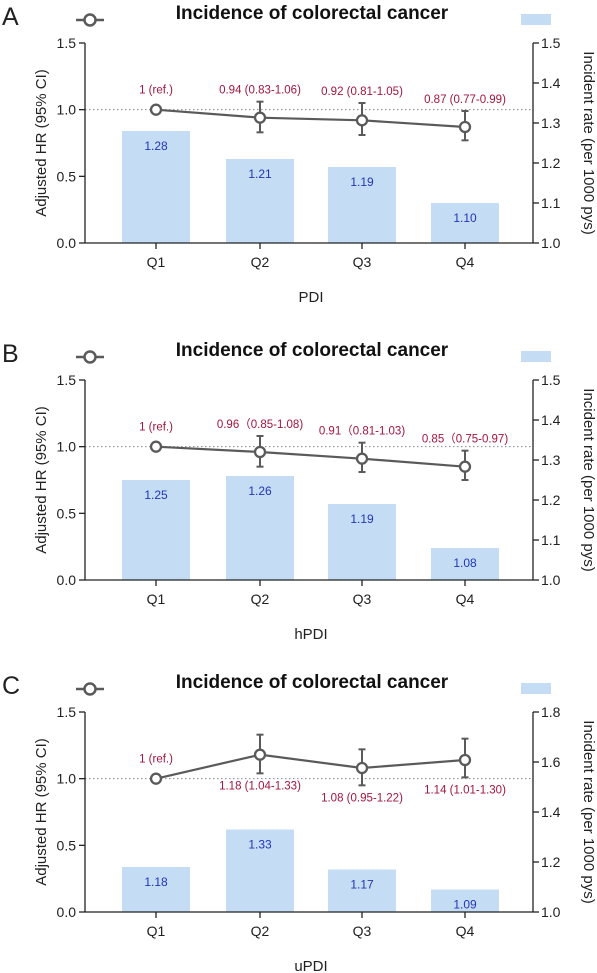 The image size is (597, 973). What do you see at coordinates (362, 885) in the screenshot?
I see `bar-value-label: 1.17` at bounding box center [362, 885].